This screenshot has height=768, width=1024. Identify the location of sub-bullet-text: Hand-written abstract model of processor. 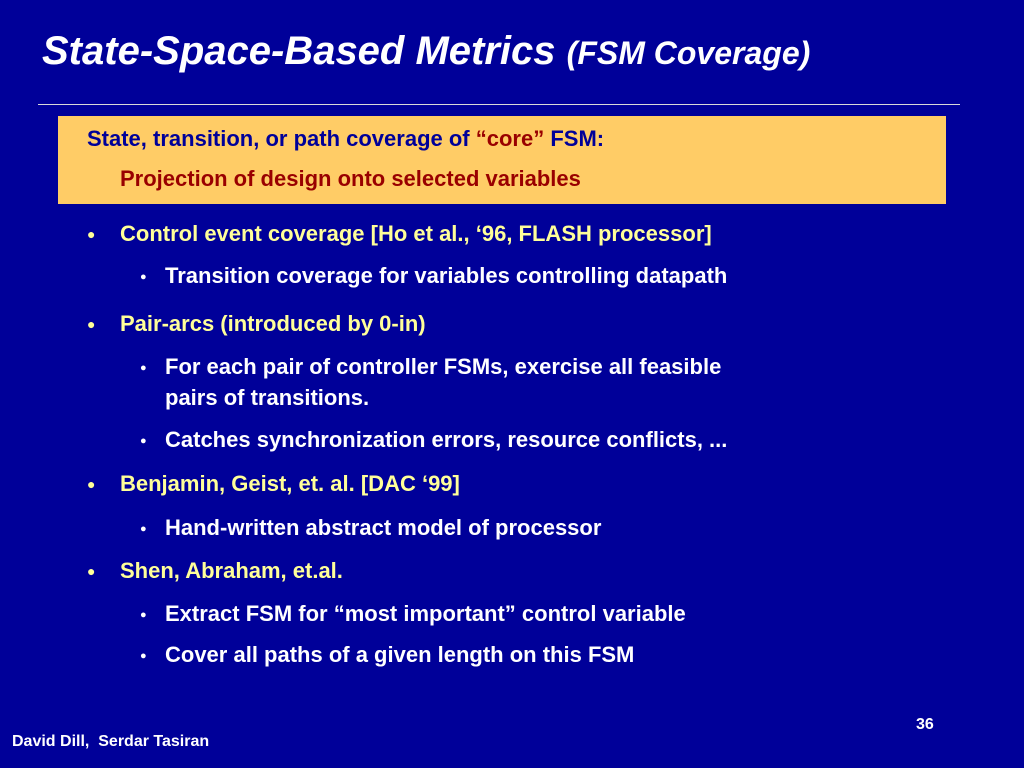
(383, 527).